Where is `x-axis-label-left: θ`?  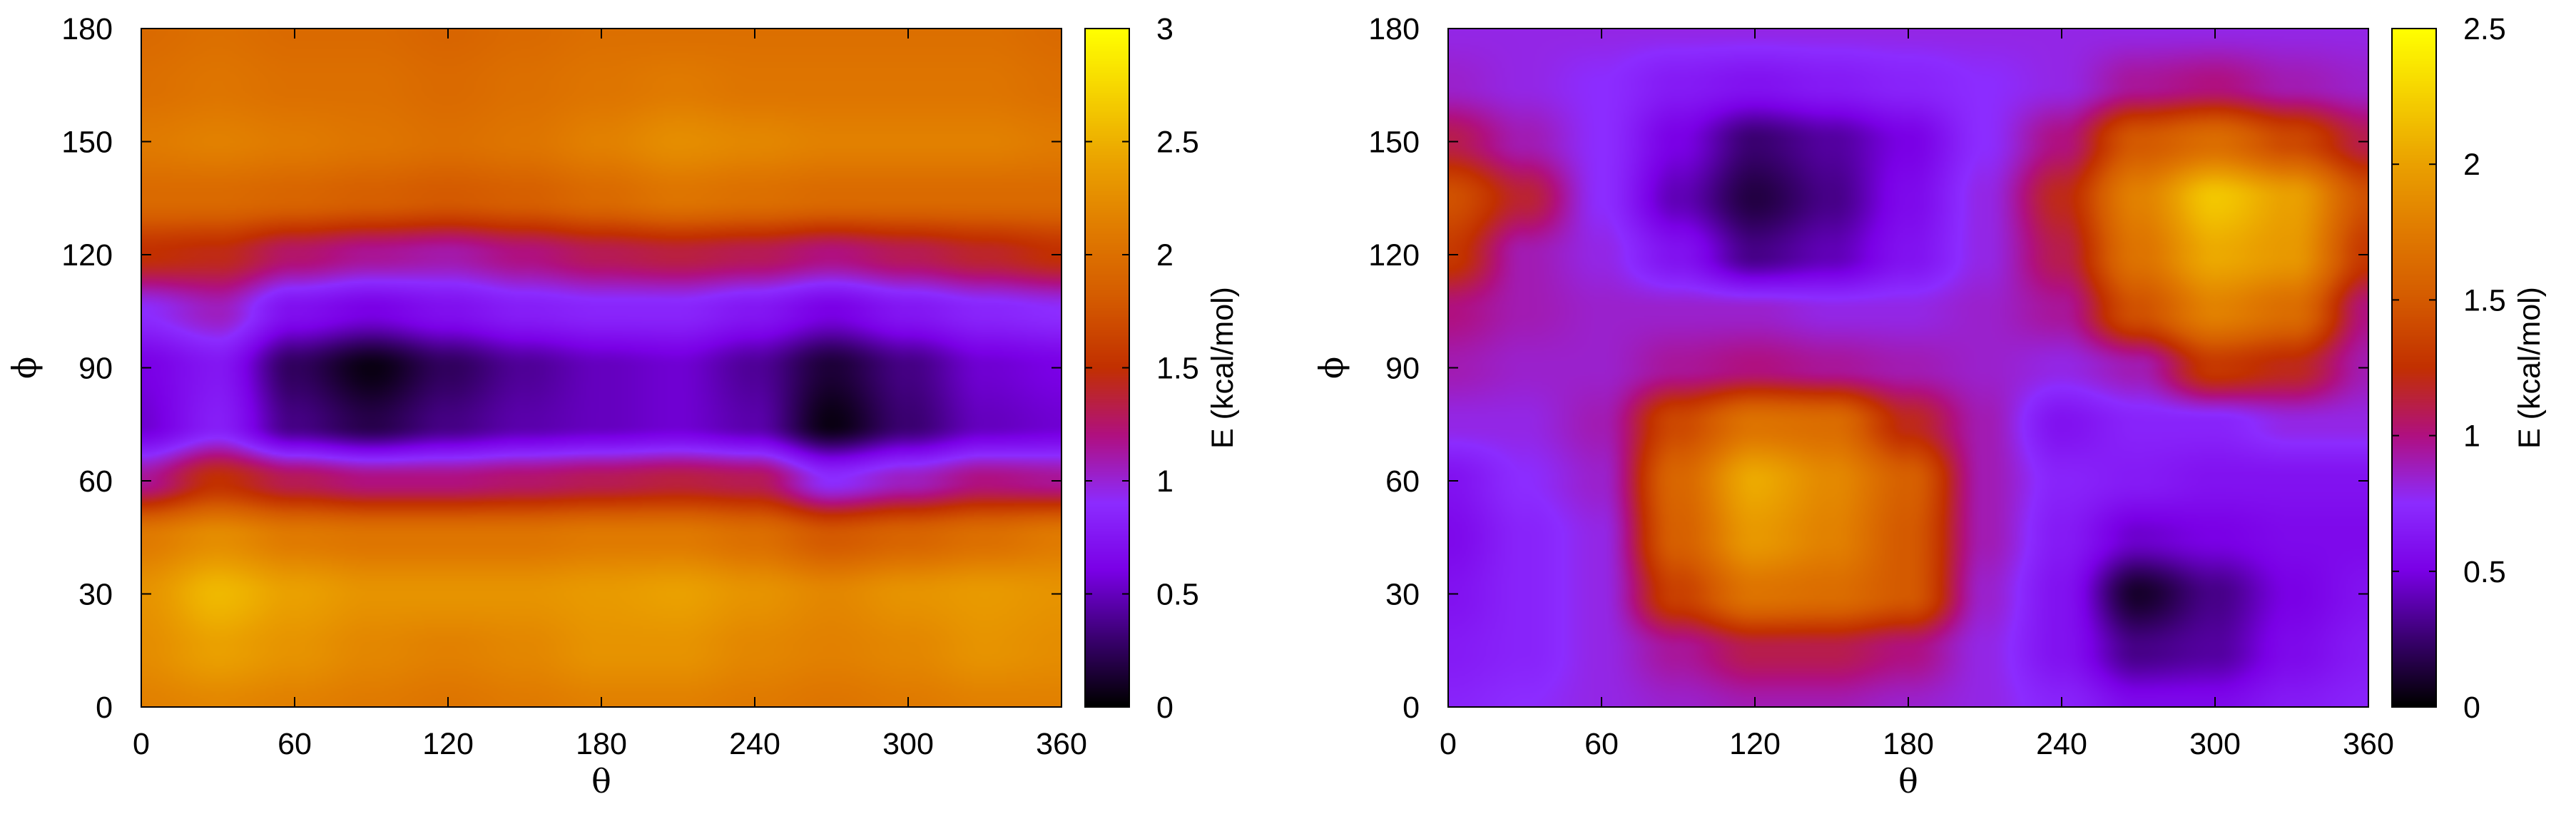 x-axis-label-left: θ is located at coordinates (601, 781).